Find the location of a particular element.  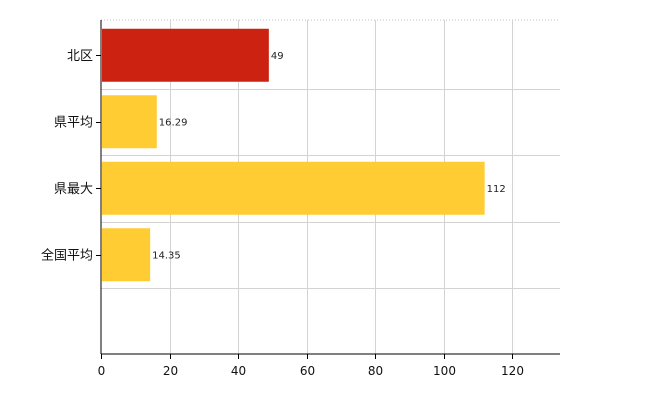

category-label: 全国平均 is located at coordinates (67, 255).